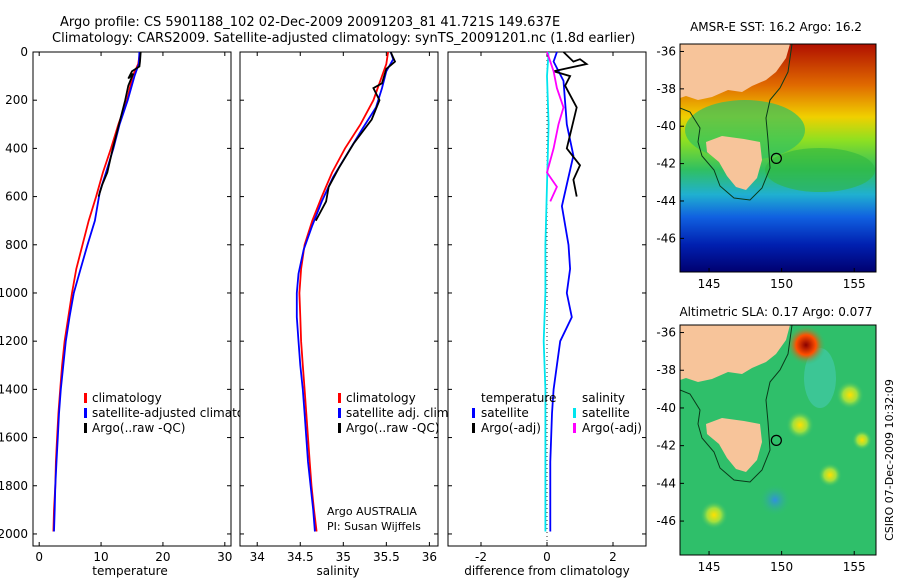 Image resolution: width=900 pixels, height=580 pixels. What do you see at coordinates (14, 534) in the screenshot?
I see `depth-tick-label: 2000` at bounding box center [14, 534].